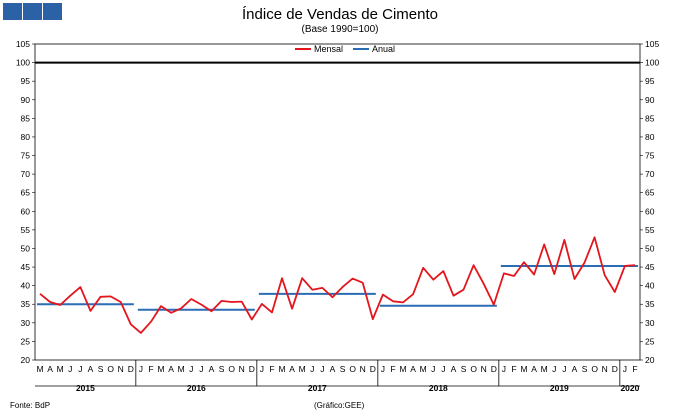  I want to click on legend-label-mensal: Mensal, so click(329, 49).